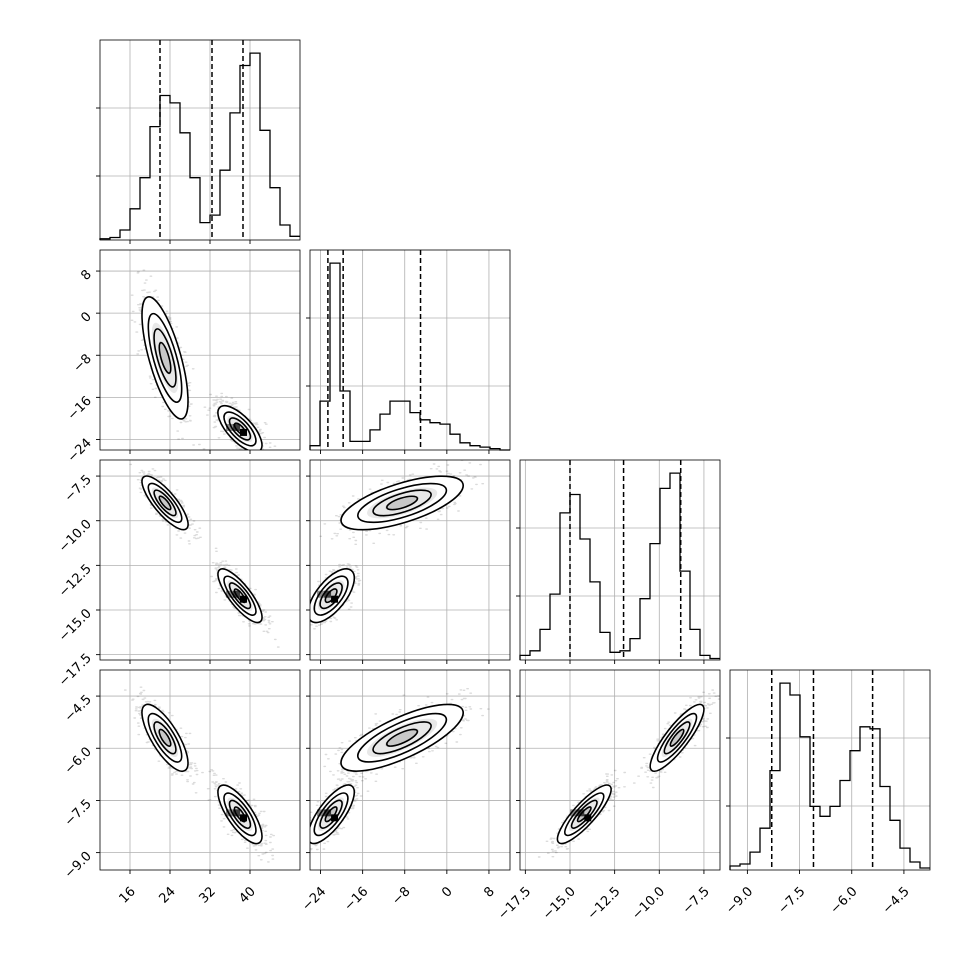  Describe the element at coordinates (83, 363) in the screenshot. I see `y-tick-label: −8` at that location.